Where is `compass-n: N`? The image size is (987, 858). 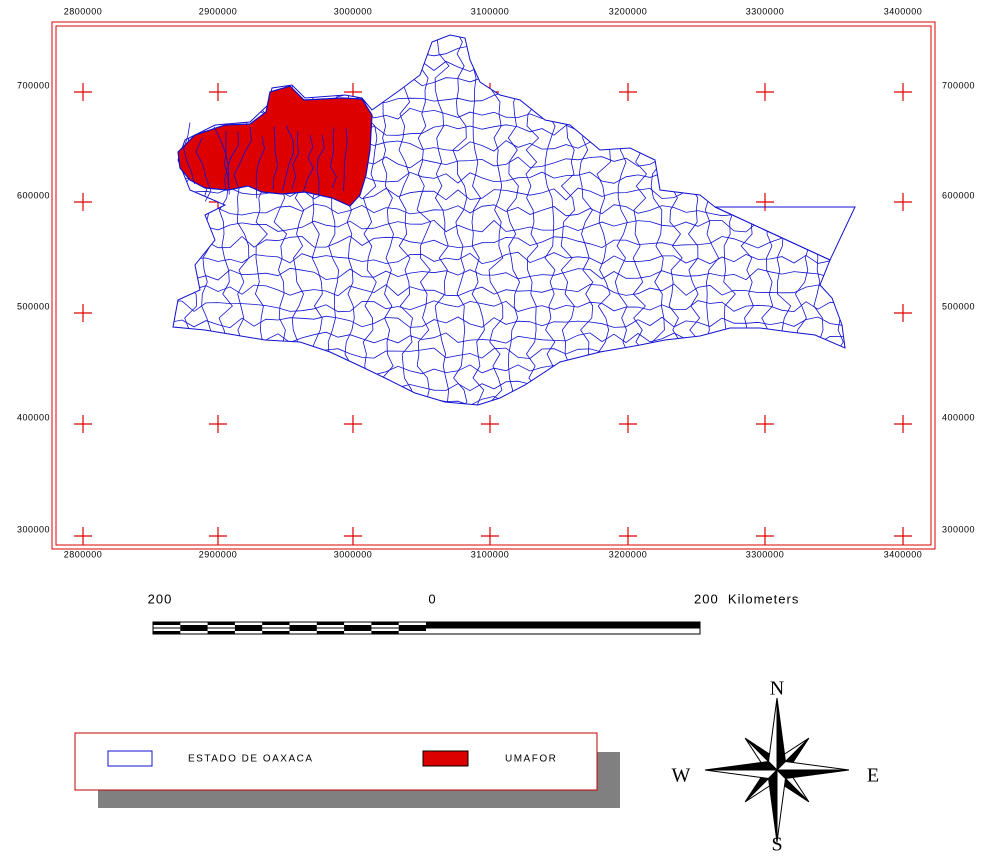 compass-n: N is located at coordinates (777, 689).